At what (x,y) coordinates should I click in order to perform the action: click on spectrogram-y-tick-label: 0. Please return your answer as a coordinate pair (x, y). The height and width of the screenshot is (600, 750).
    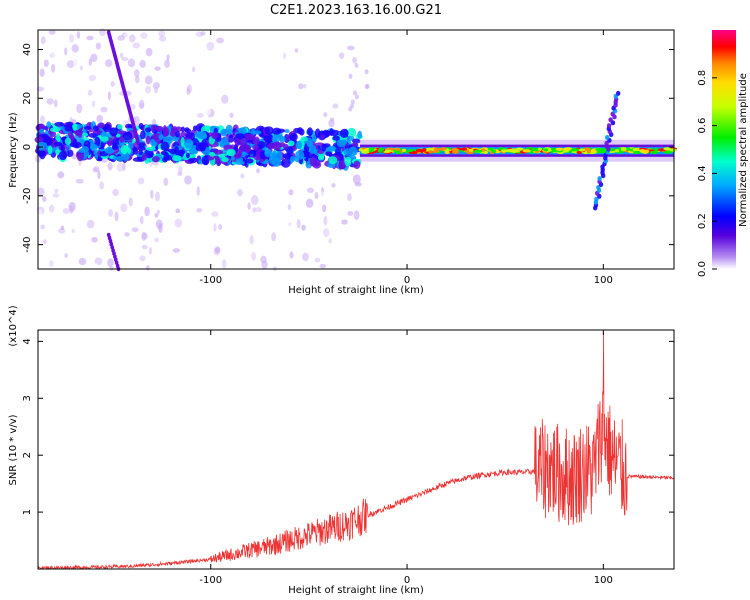
    Looking at the image, I should click on (27, 147).